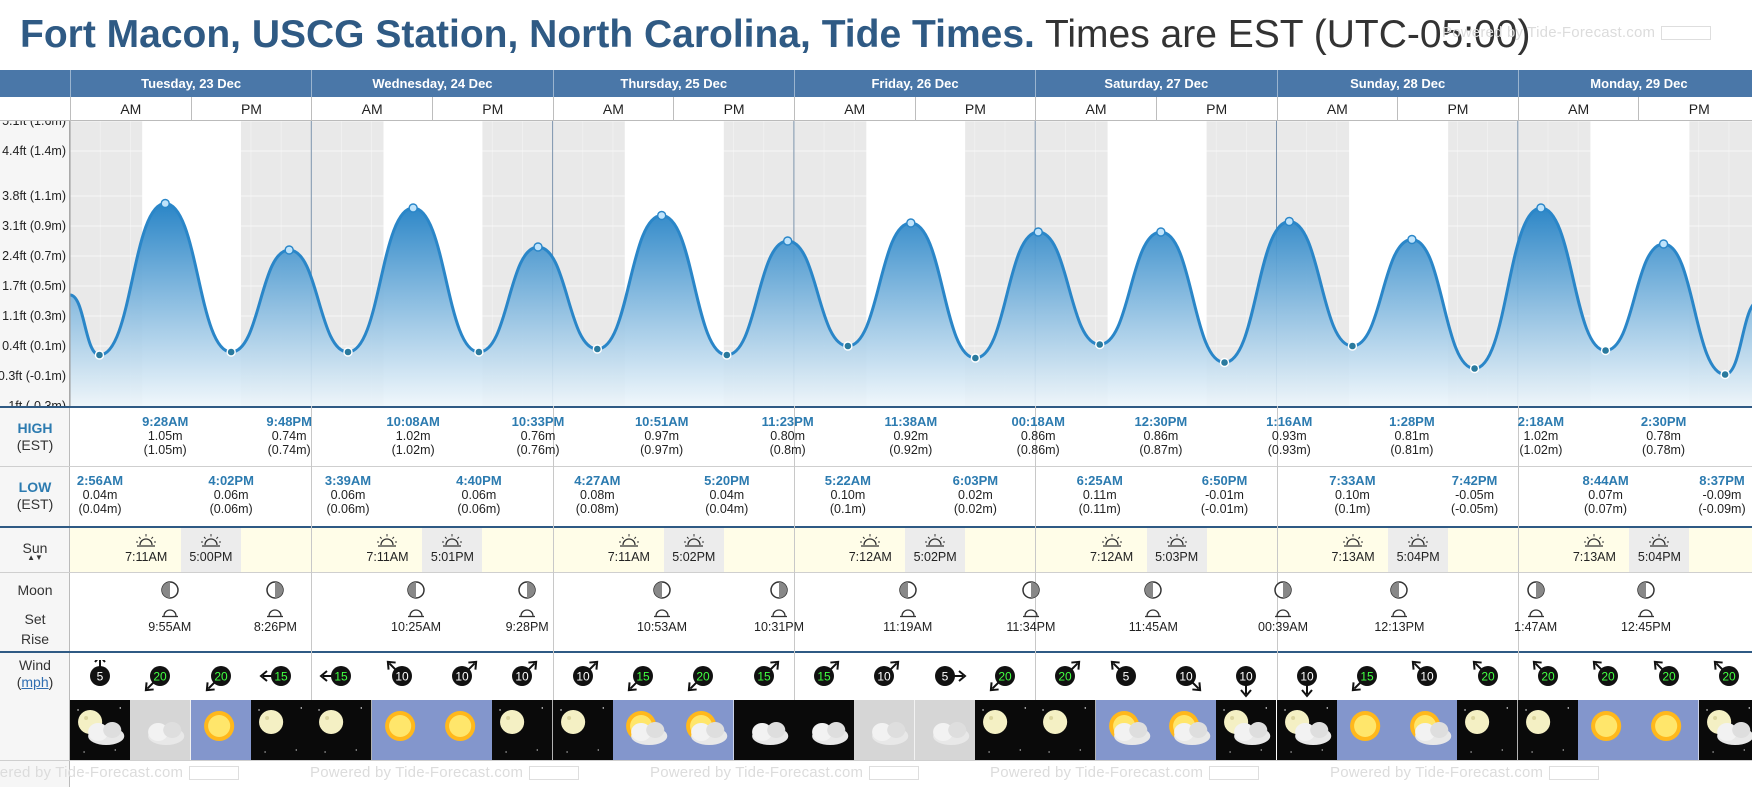 The height and width of the screenshot is (787, 1752). What do you see at coordinates (1606, 495) in the screenshot?
I see `low-tide-event: 8:44AM 0.07m (0.07m)` at bounding box center [1606, 495].